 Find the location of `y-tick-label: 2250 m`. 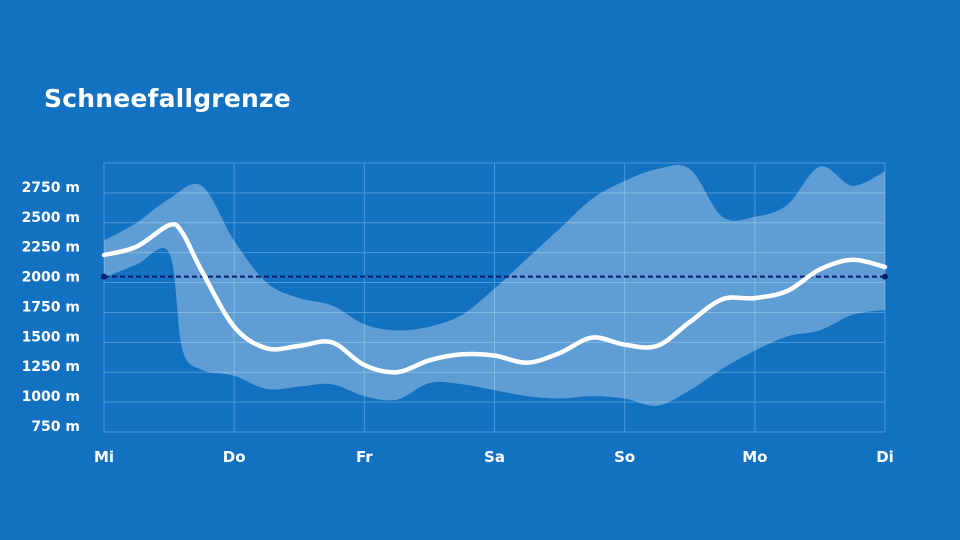

y-tick-label: 2250 m is located at coordinates (51, 248).